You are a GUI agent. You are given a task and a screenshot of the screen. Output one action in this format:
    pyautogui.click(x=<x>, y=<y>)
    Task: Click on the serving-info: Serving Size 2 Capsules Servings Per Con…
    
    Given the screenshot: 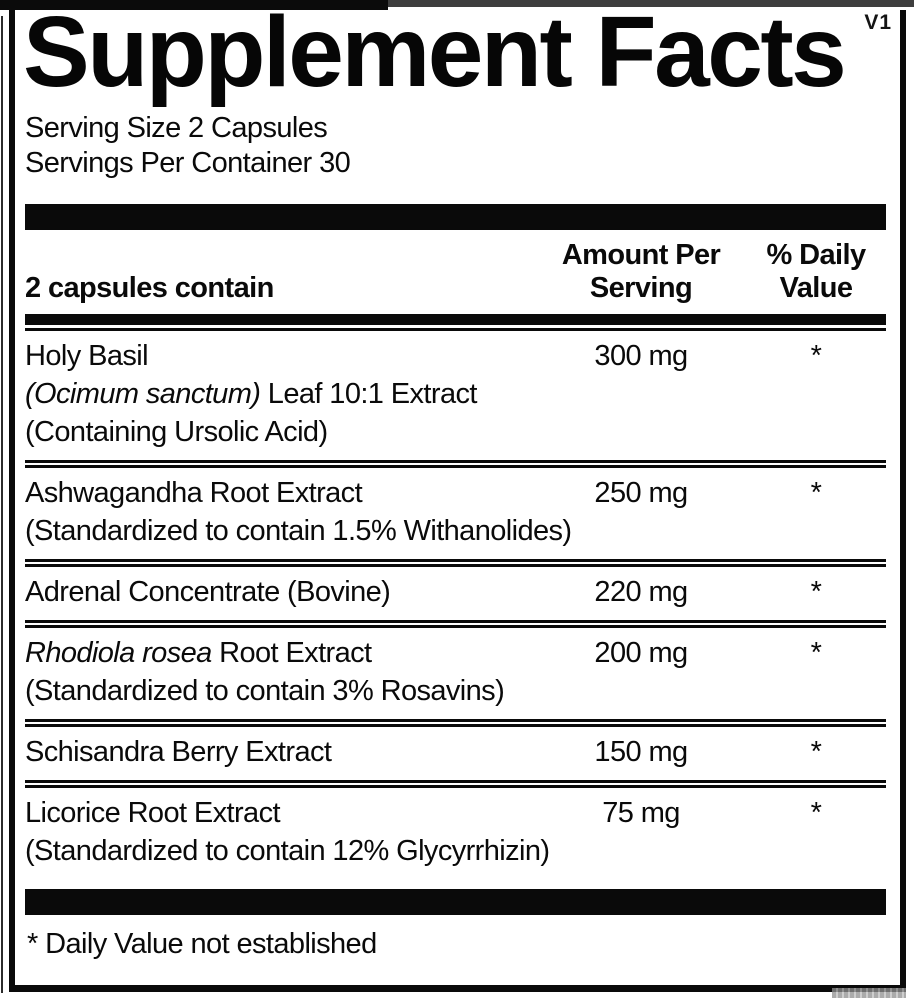 What is the action you would take?
    pyautogui.click(x=455, y=146)
    